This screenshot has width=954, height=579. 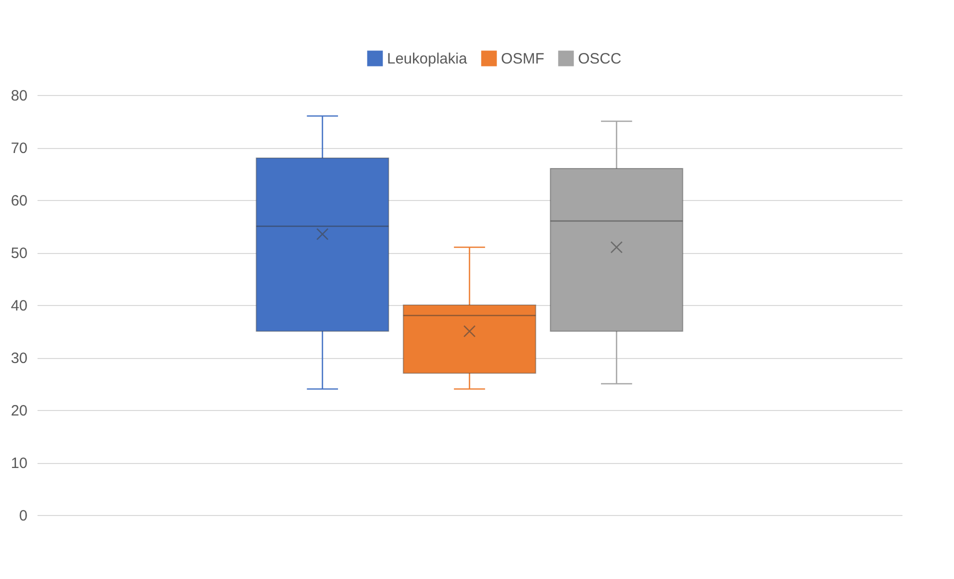 I want to click on legend-label: Leukoplakia, so click(x=427, y=59).